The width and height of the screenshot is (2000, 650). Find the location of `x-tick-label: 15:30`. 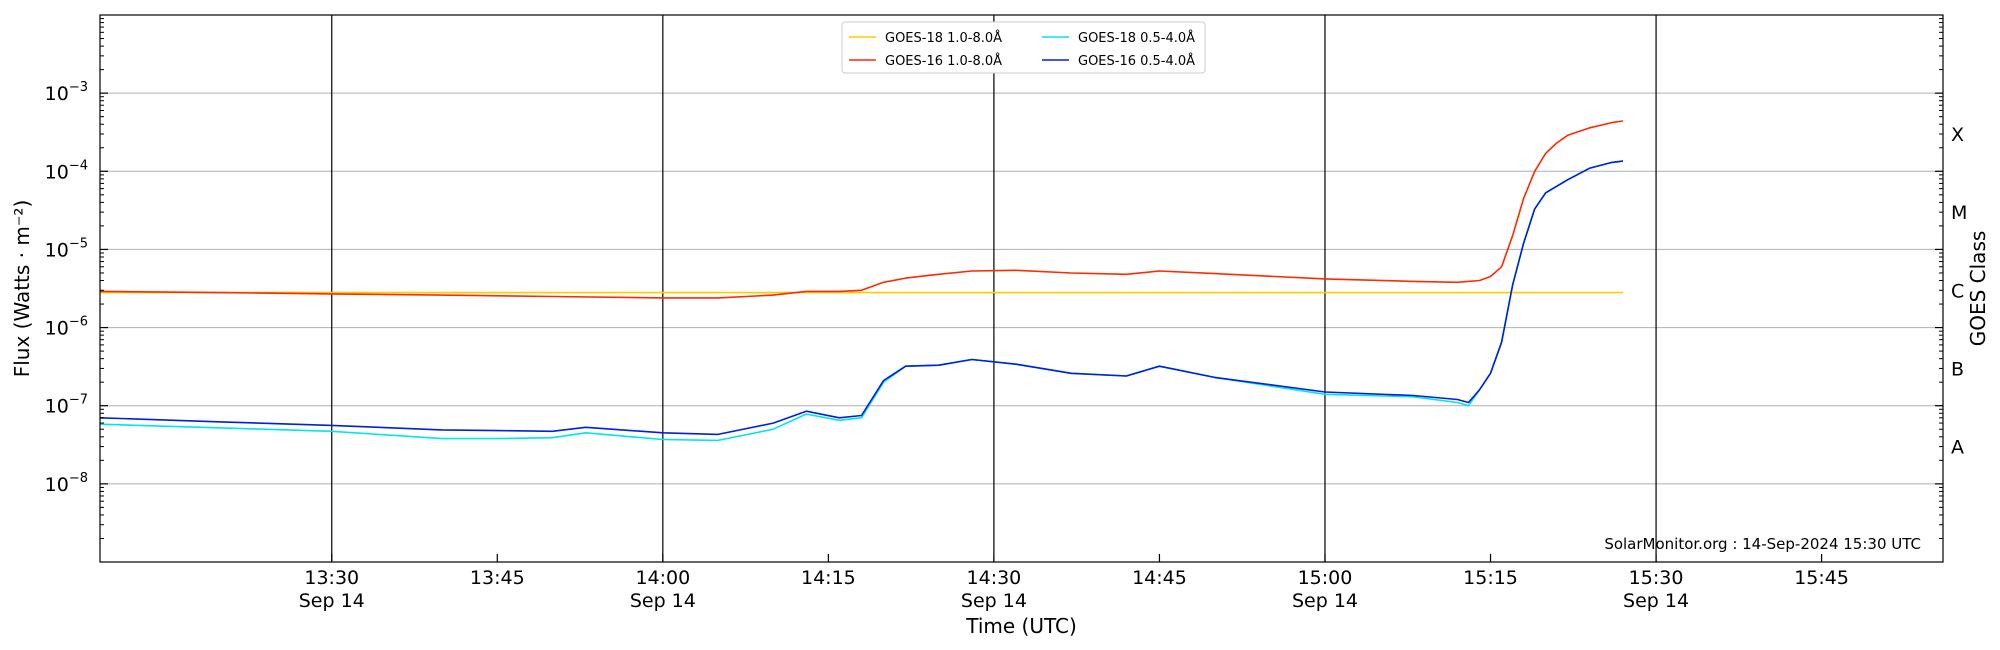

x-tick-label: 15:30 is located at coordinates (1656, 578).